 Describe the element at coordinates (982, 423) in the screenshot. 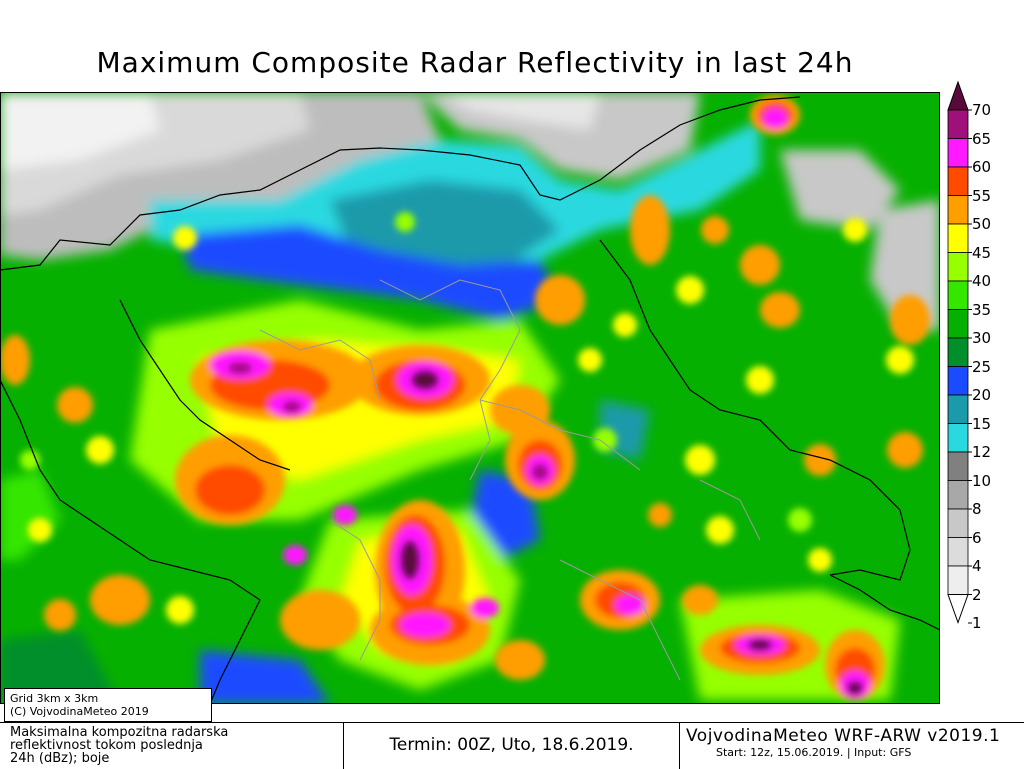

I see `colorbar-label: 15` at that location.